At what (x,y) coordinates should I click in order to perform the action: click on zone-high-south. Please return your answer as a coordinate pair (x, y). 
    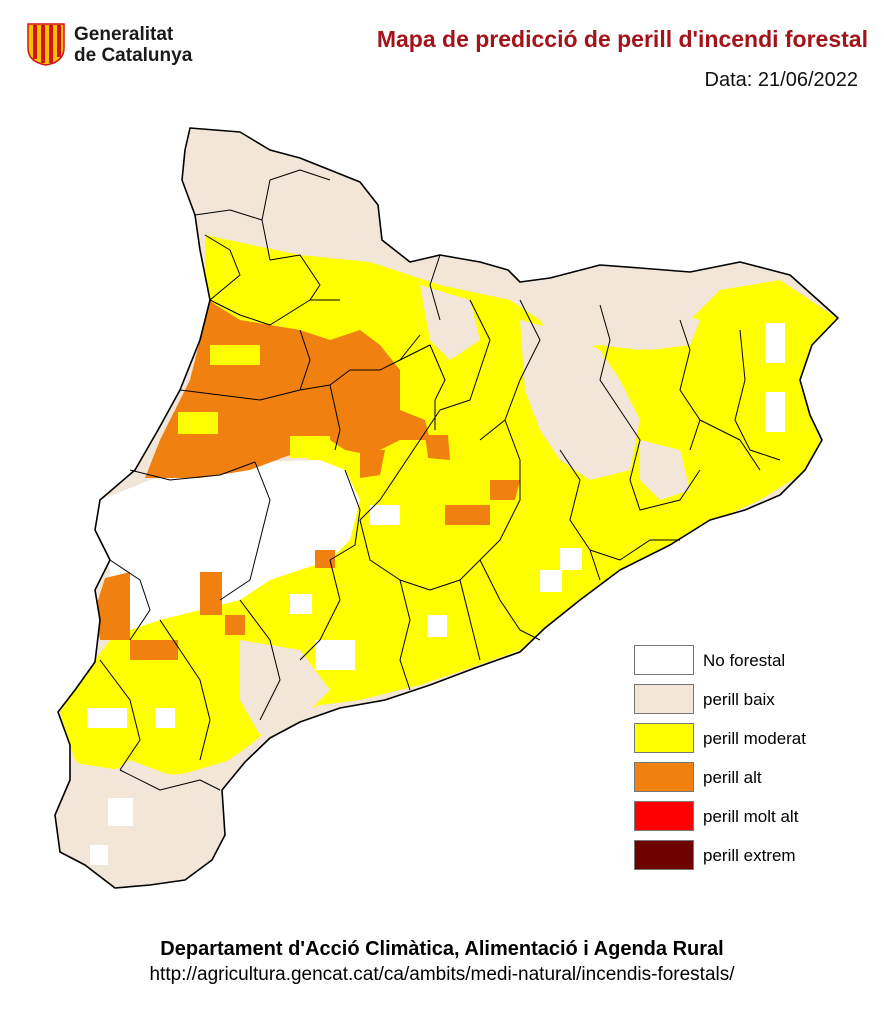
    Looking at the image, I should click on (154, 650).